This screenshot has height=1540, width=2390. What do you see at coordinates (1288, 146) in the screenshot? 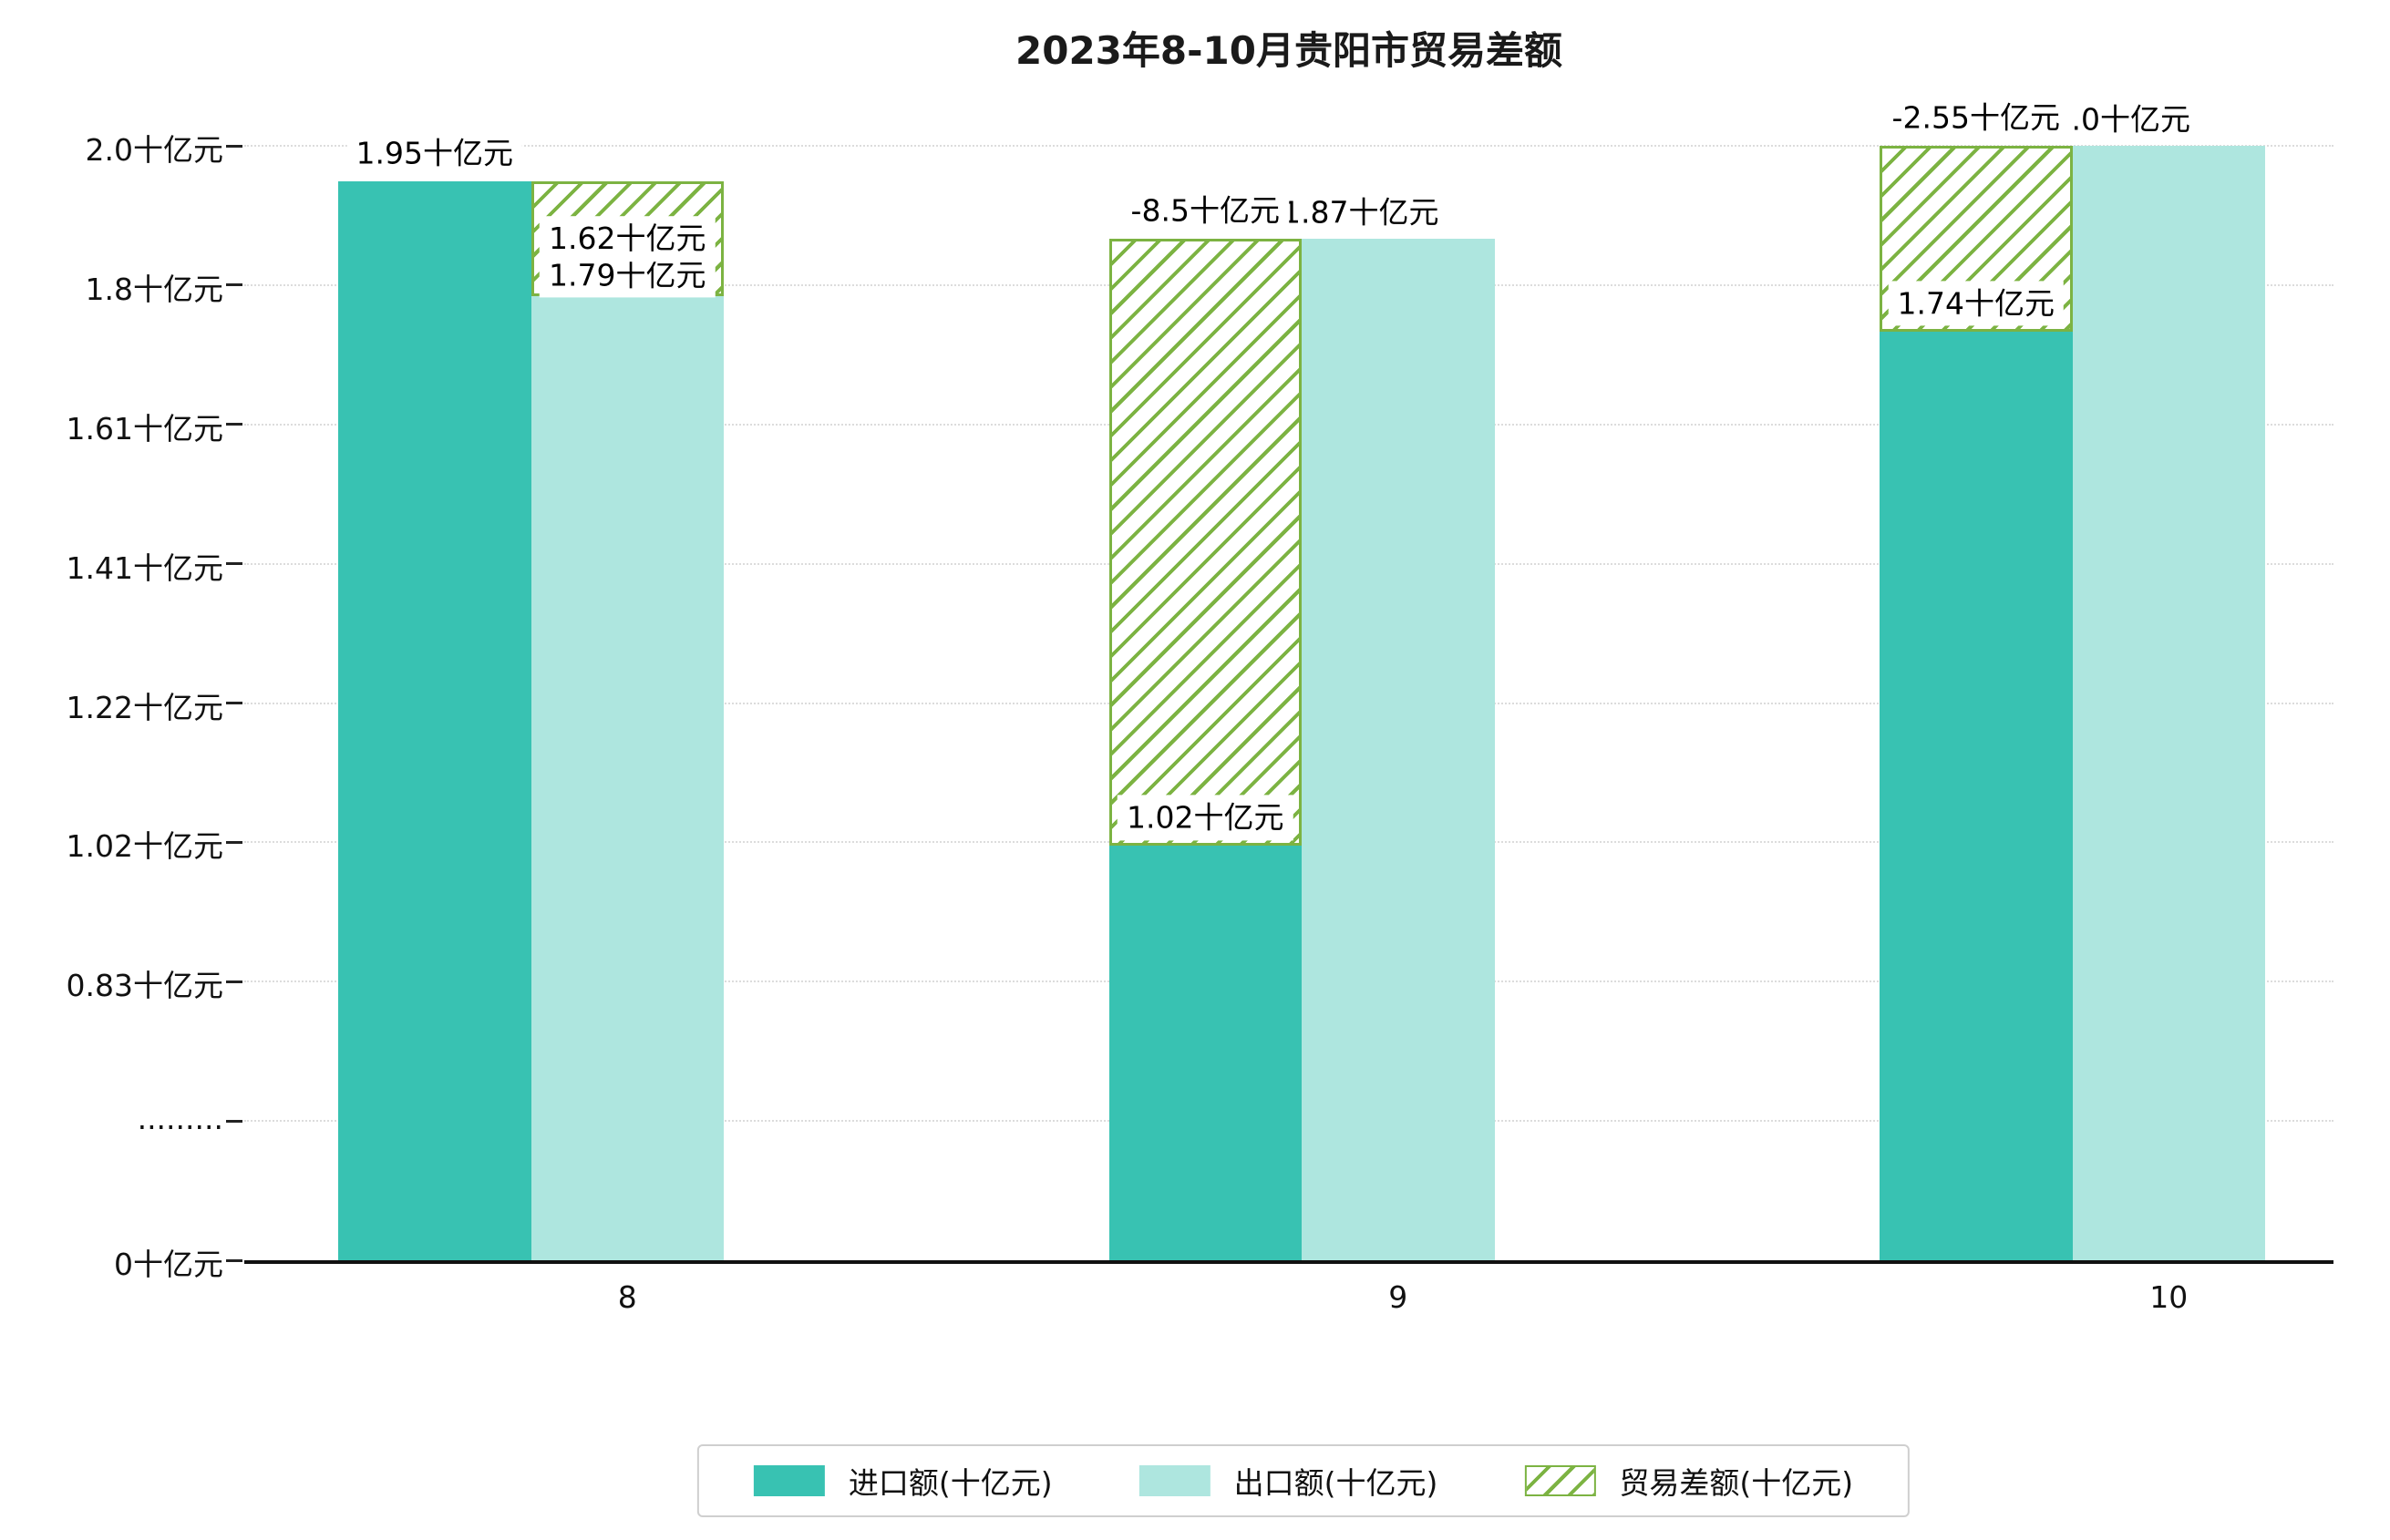
I see `gridline` at bounding box center [1288, 146].